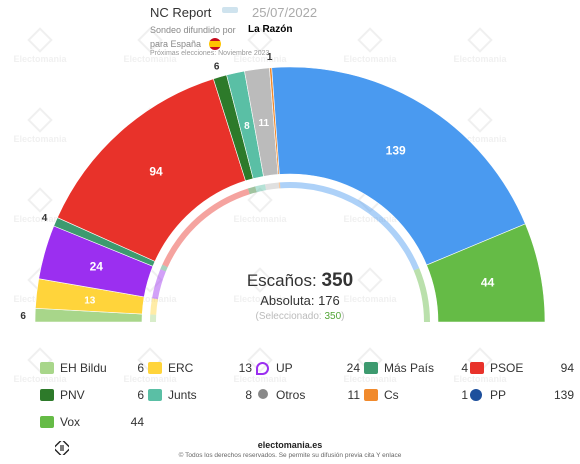 The image size is (580, 464). I want to click on next-elections: Próximas elecciones: Noviembre 2023, so click(210, 53).